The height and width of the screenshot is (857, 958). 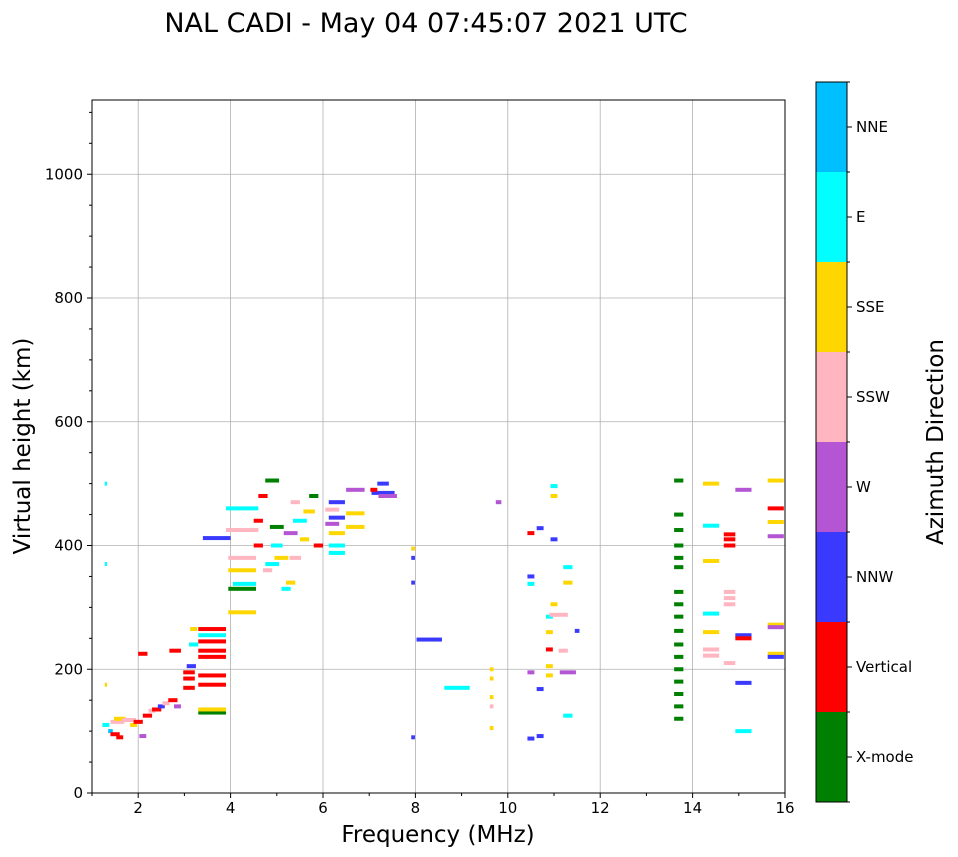 What do you see at coordinates (874, 577) in the screenshot?
I see `colorbar-category-label: NNW` at bounding box center [874, 577].